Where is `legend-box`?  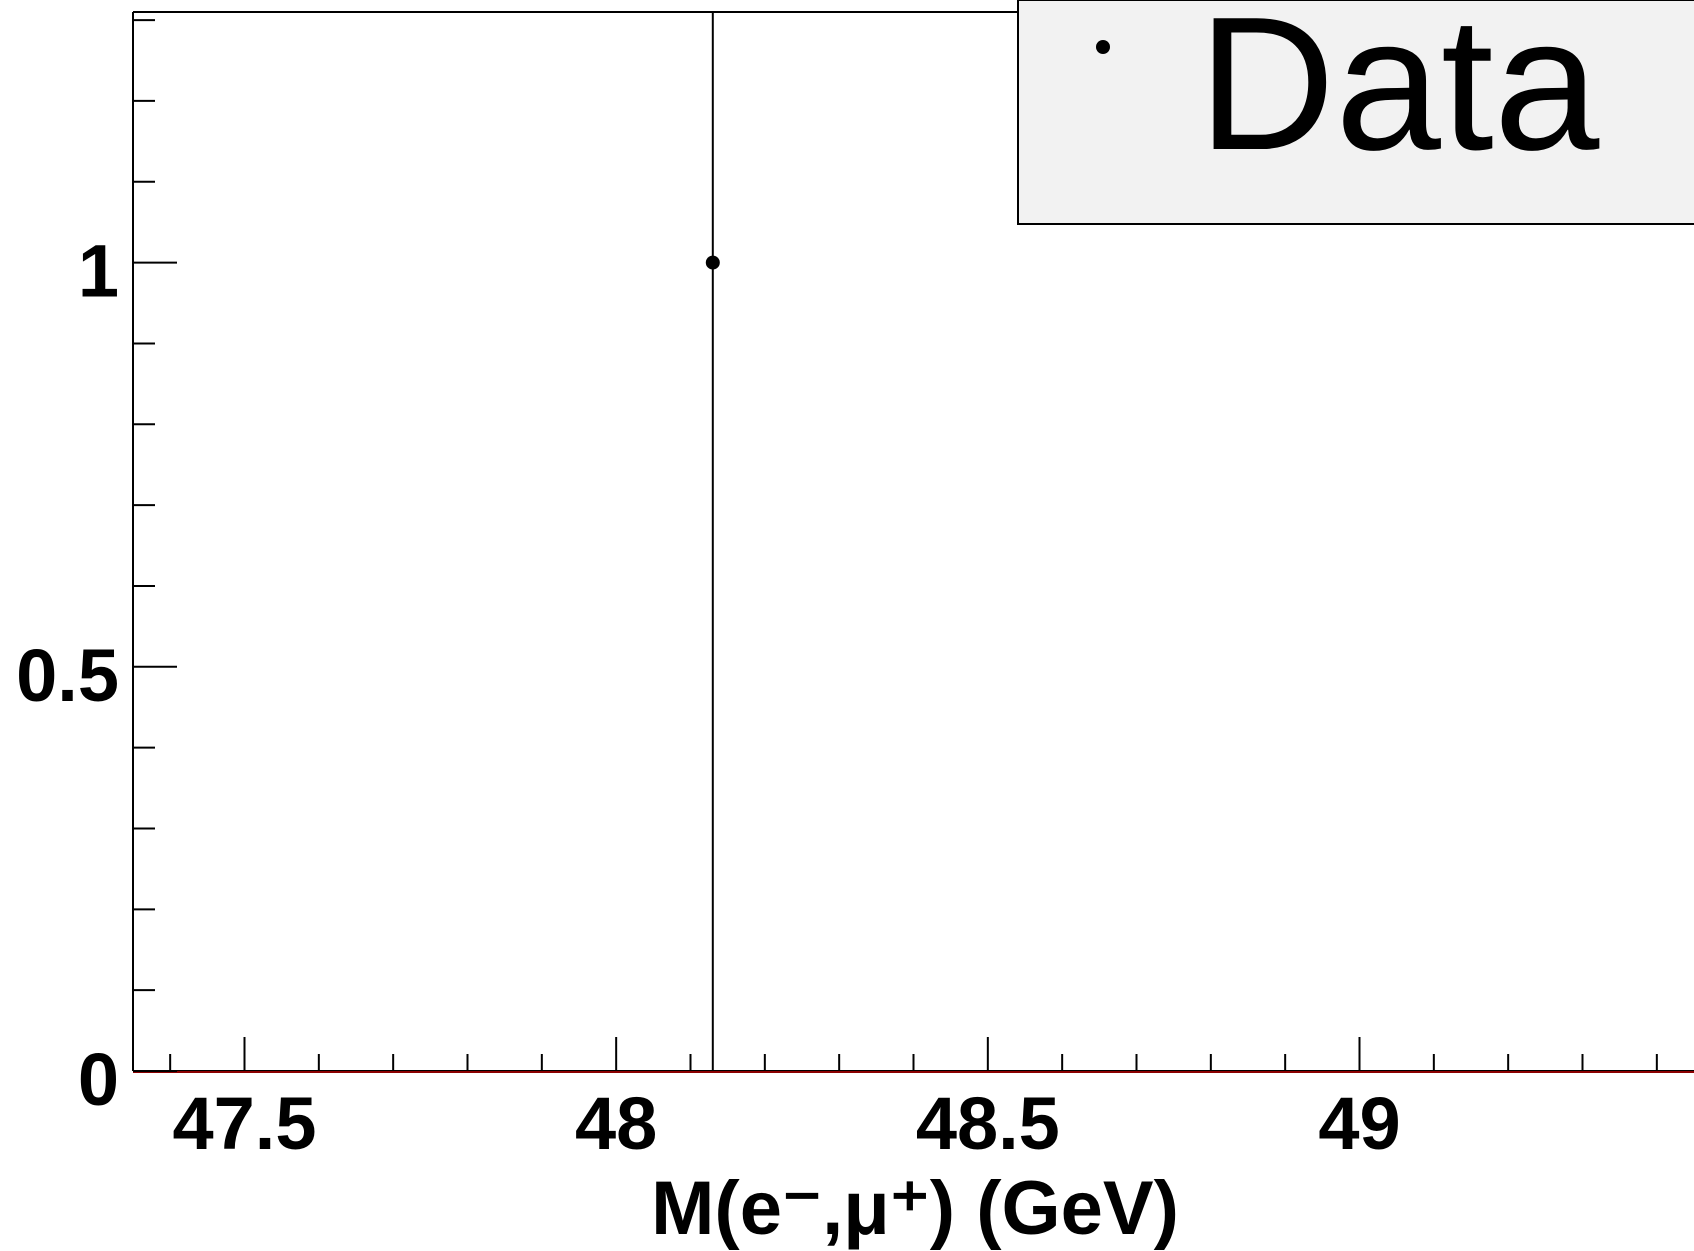 legend-box is located at coordinates (1355, 112).